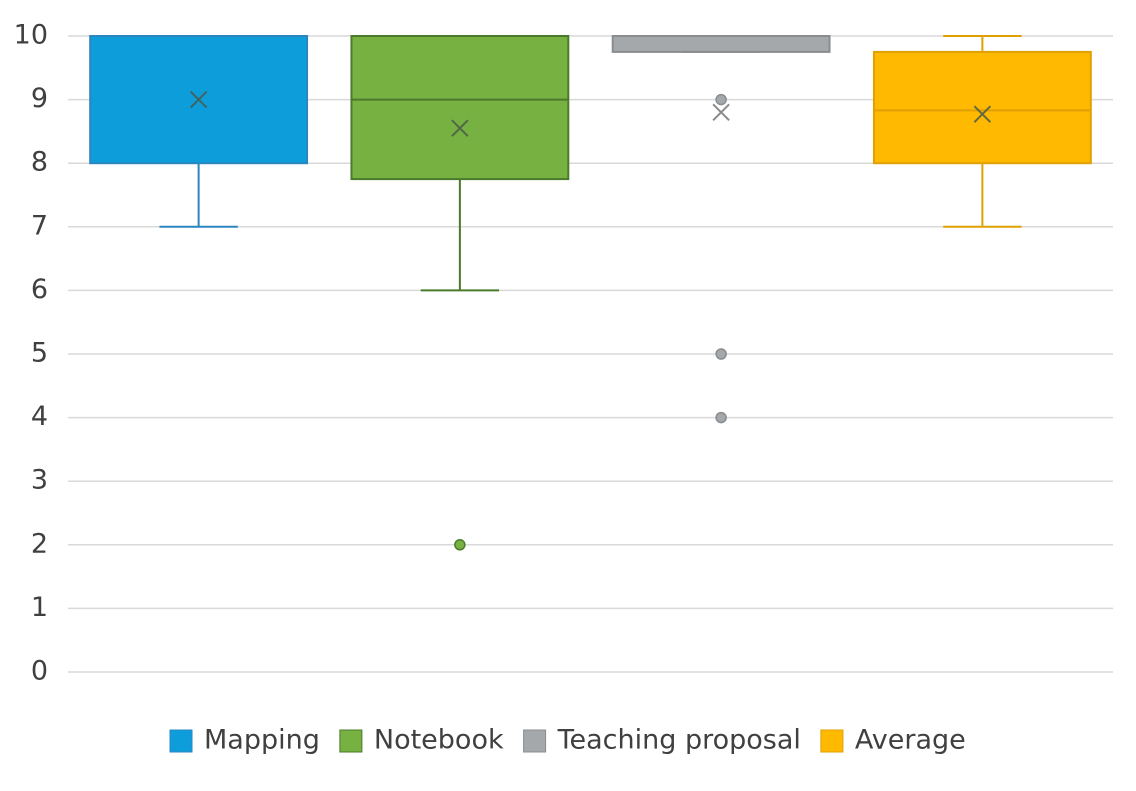 The height and width of the screenshot is (791, 1136). Describe the element at coordinates (39, 98) in the screenshot. I see `y-tick-label: 9` at that location.